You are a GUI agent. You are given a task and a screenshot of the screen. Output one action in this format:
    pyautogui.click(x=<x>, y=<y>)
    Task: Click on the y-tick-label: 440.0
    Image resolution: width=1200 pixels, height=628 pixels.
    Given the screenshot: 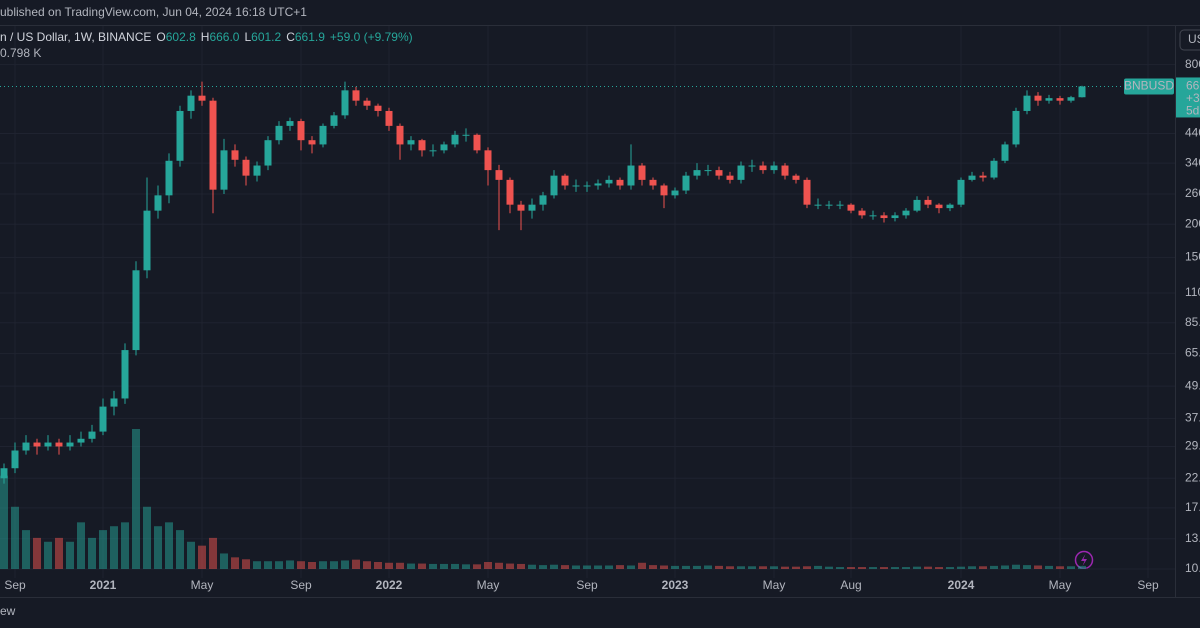 What is the action you would take?
    pyautogui.click(x=1192, y=133)
    